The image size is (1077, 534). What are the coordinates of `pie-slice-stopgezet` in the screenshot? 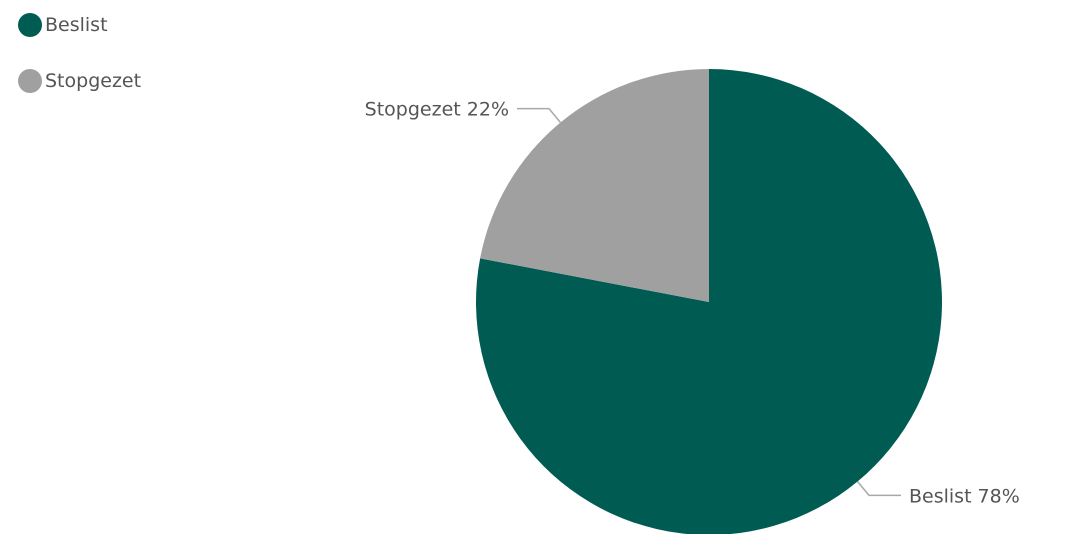 It's located at (594, 185).